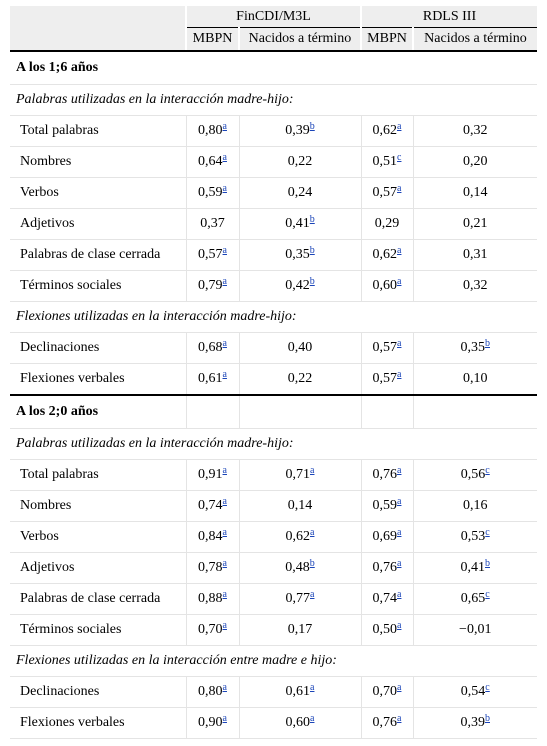 This screenshot has width=547, height=746. I want to click on value-cell: 0,54c, so click(474, 692).